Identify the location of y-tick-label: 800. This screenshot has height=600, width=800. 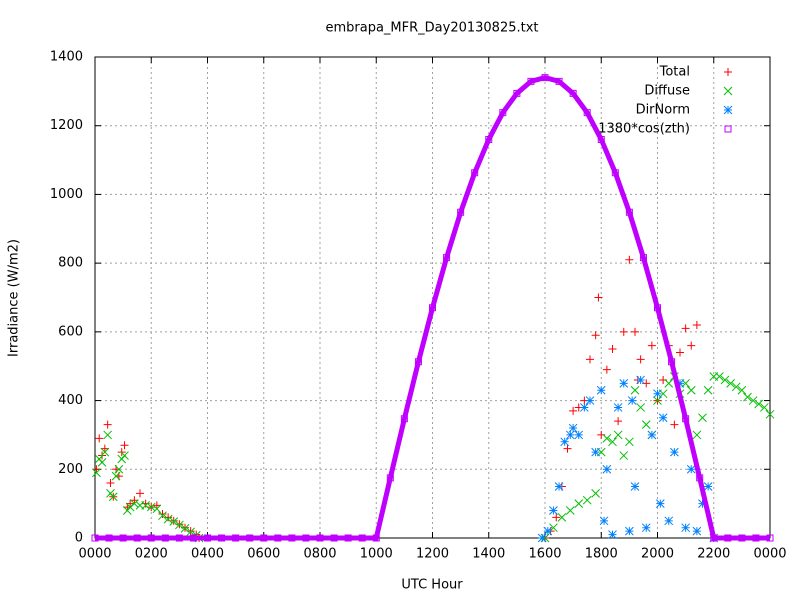
(70, 263).